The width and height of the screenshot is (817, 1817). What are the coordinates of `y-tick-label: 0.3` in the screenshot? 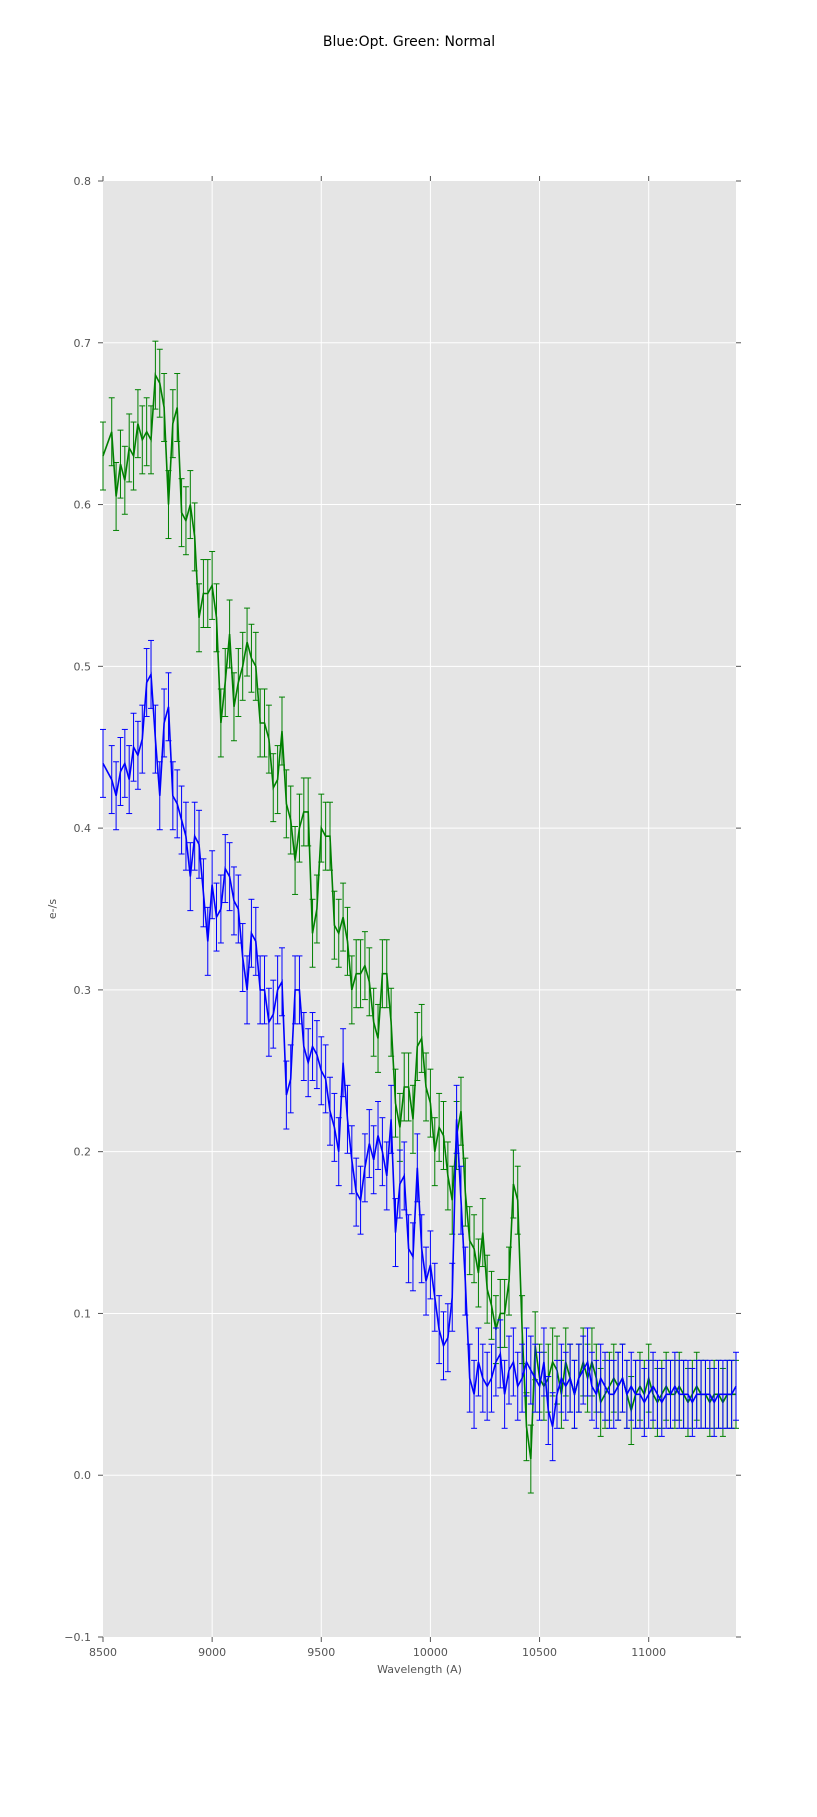 It's located at (83, 990).